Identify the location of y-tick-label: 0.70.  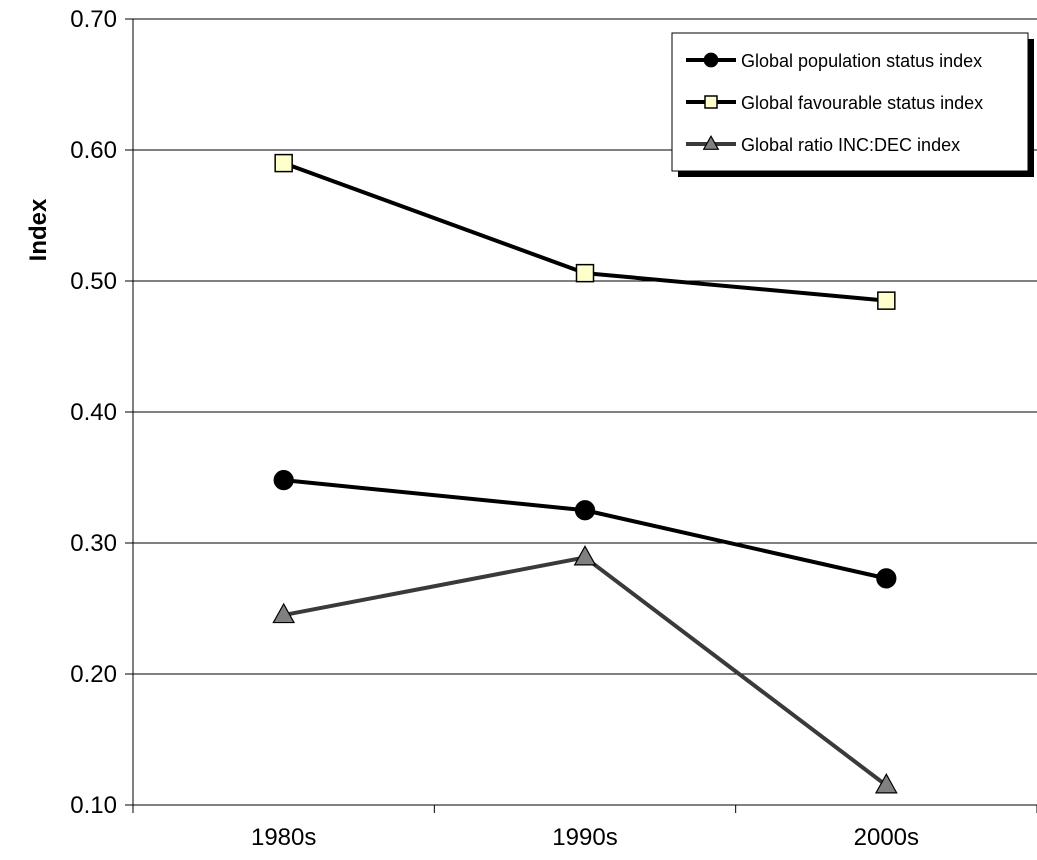
(93, 19).